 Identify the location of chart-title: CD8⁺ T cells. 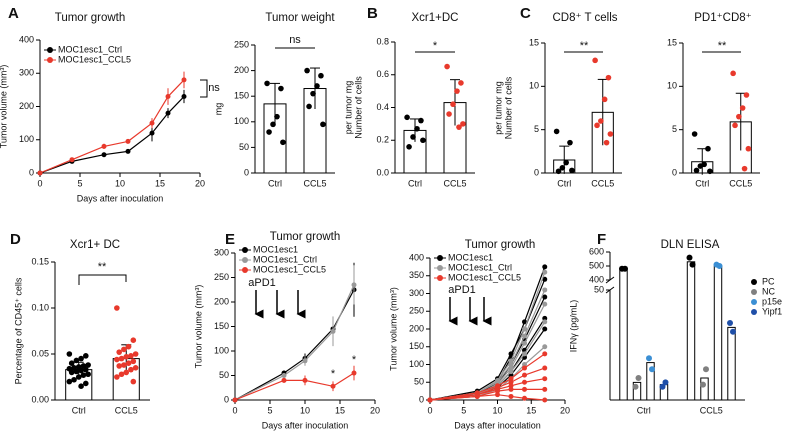
(584, 18).